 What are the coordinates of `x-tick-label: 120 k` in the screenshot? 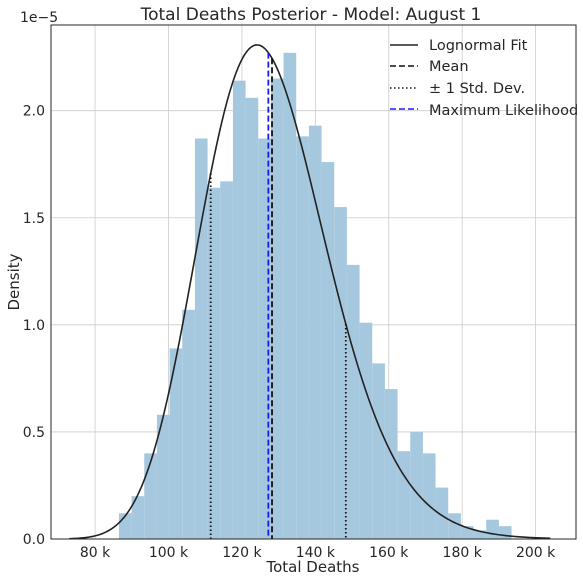 It's located at (242, 553).